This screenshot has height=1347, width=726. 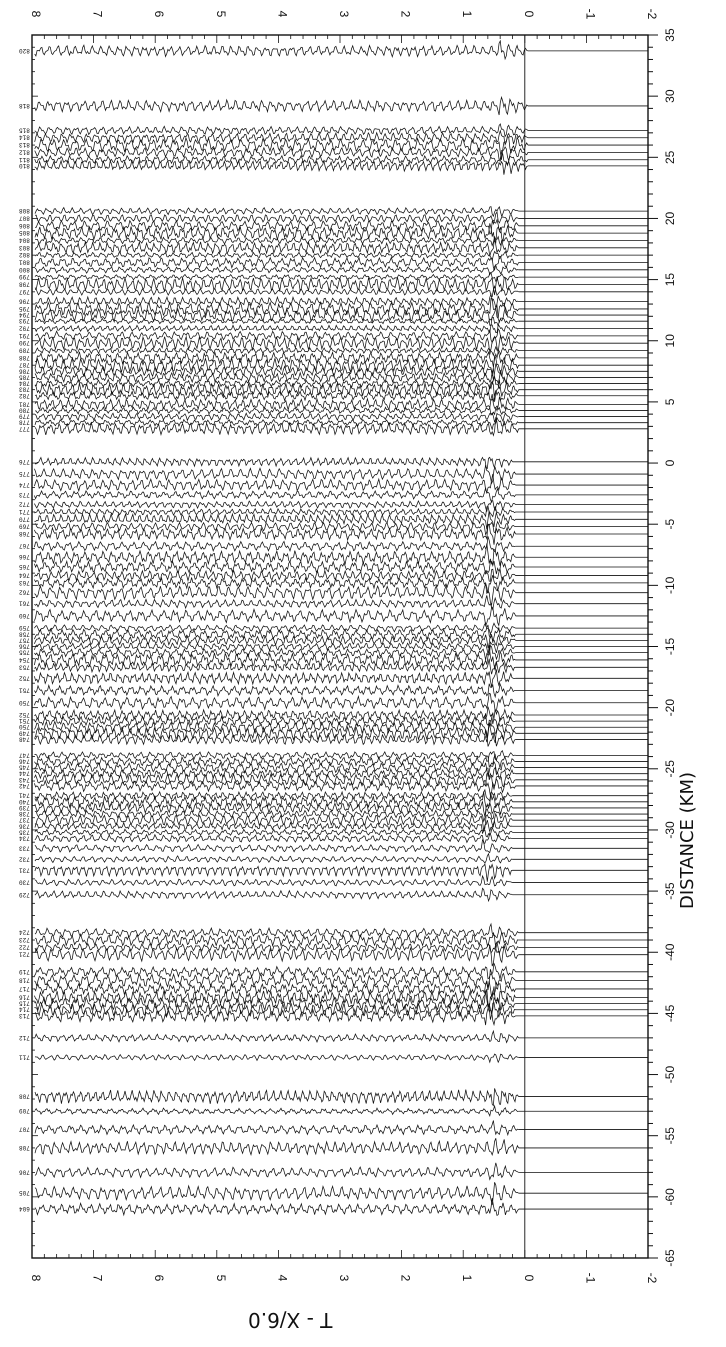 I want to click on trace-label-792: 792, so click(x=24, y=328).